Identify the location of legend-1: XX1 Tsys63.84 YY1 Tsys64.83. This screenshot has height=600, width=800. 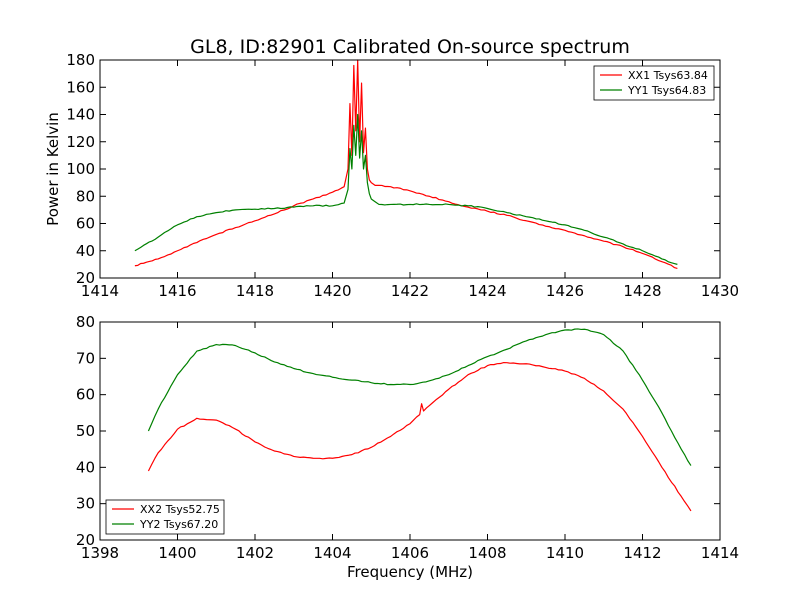
(654, 83).